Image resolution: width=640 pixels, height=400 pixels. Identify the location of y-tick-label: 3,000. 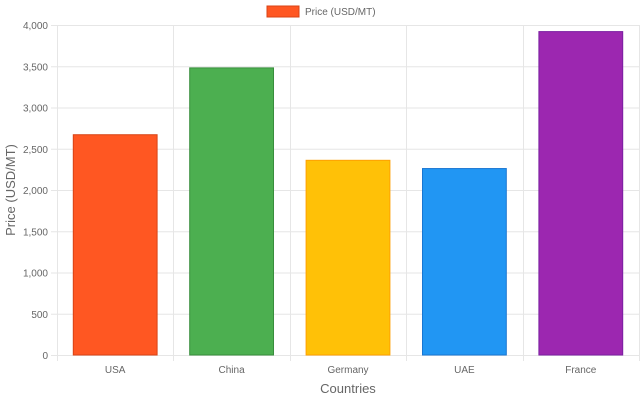
(35, 109).